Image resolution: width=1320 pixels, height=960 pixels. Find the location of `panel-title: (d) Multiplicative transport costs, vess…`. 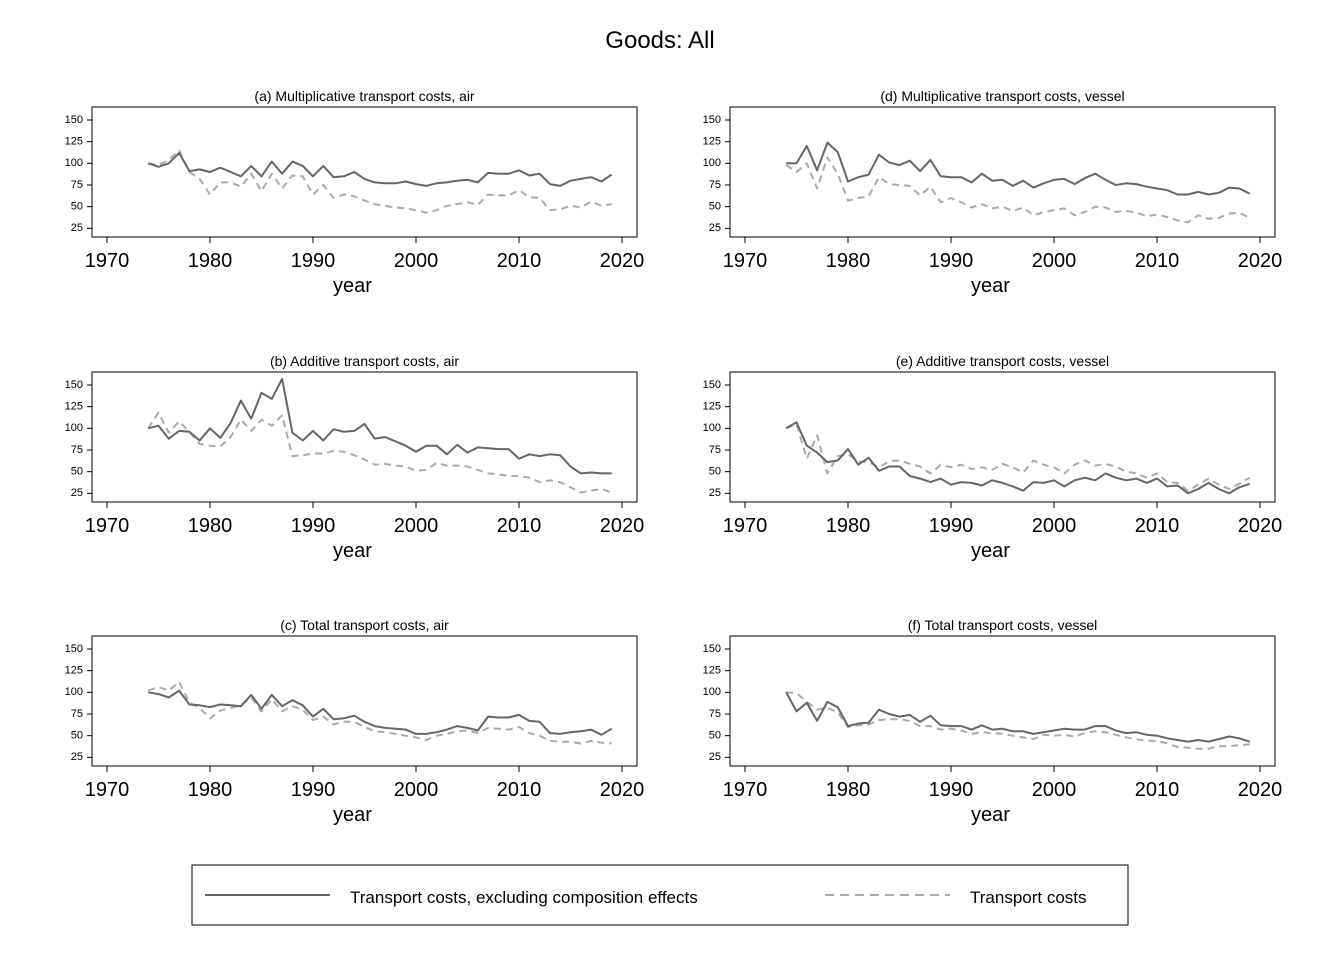

panel-title: (d) Multiplicative transport costs, vess… is located at coordinates (1002, 96).